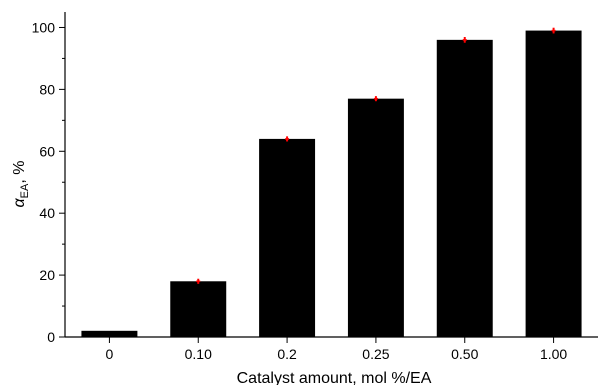  Describe the element at coordinates (47, 151) in the screenshot. I see `y-tick-label: 60` at that location.